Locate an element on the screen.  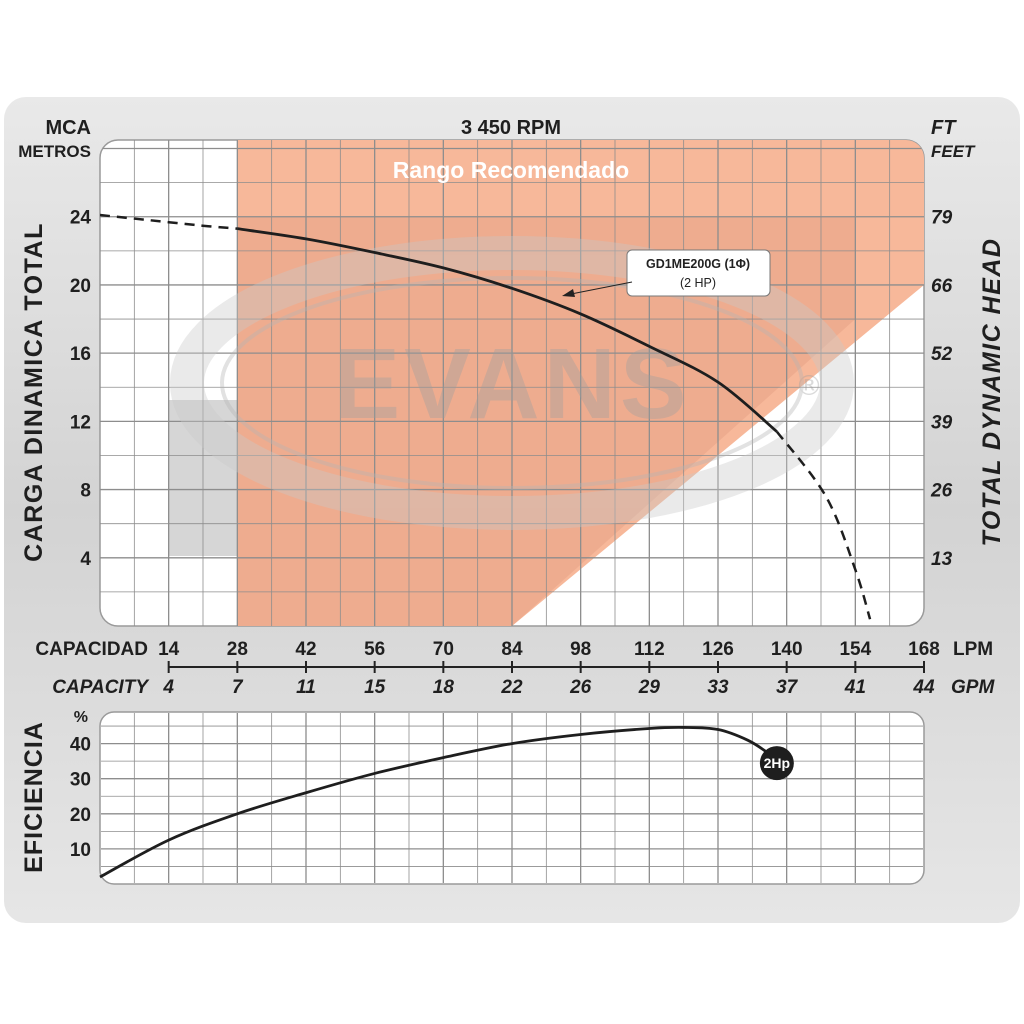
efficiency-curve is located at coordinates (438, 802).